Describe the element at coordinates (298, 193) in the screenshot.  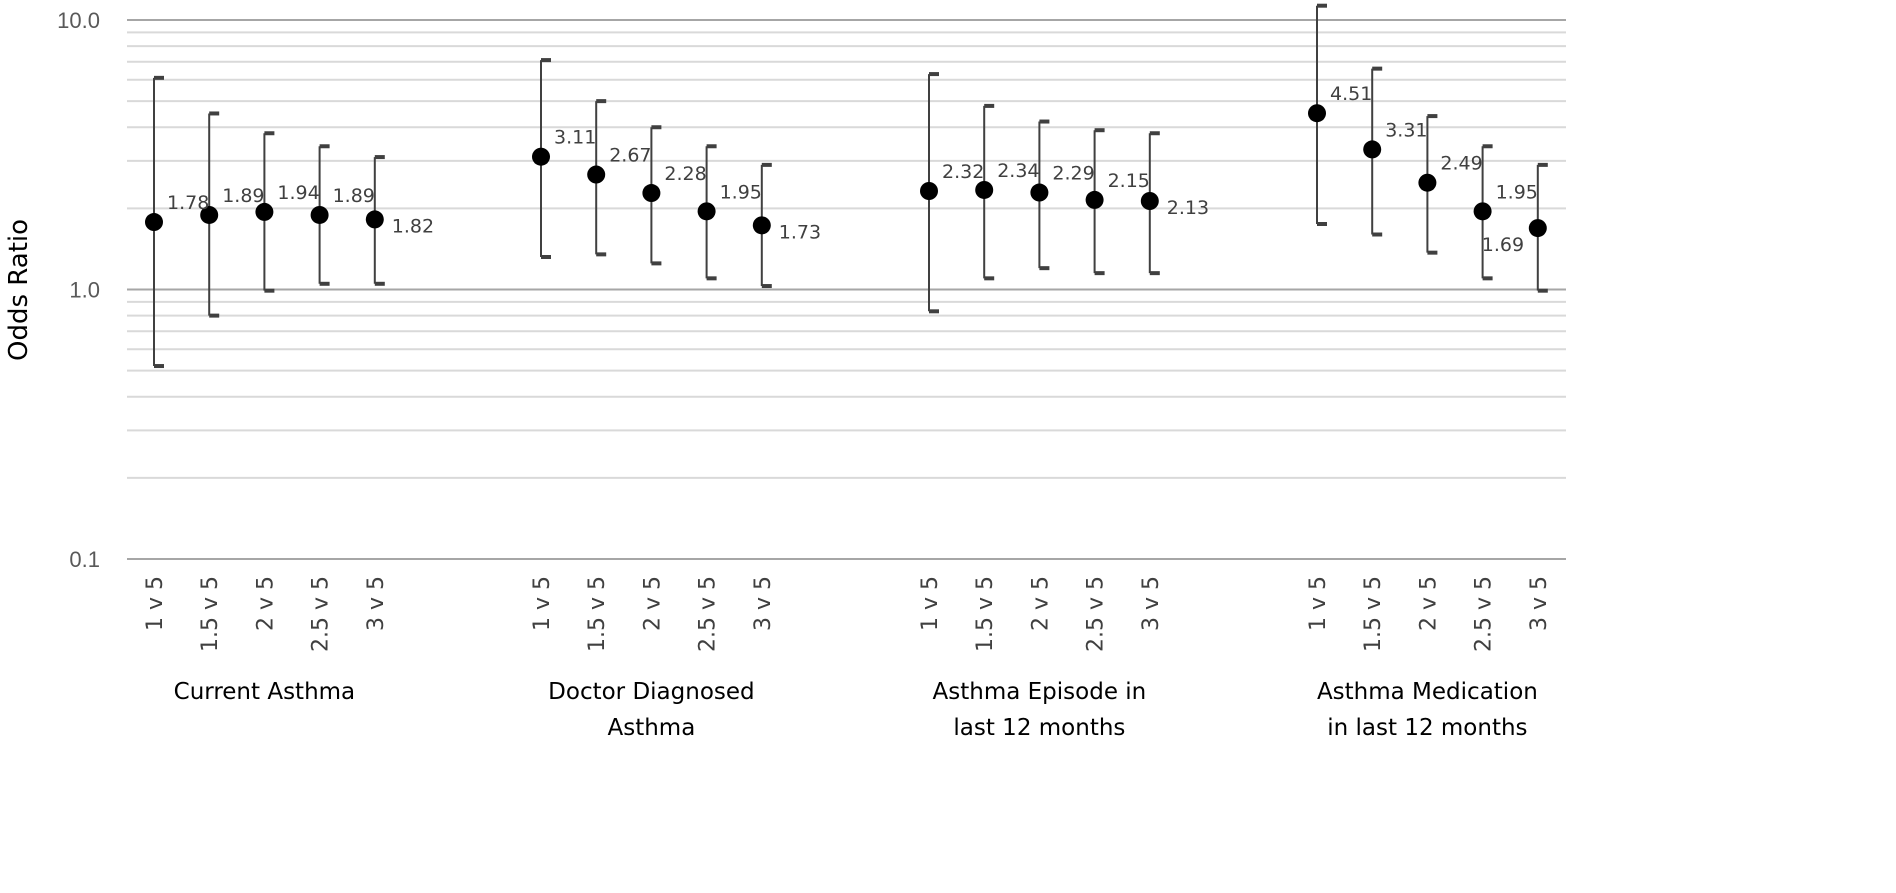
I see `data-label: 1.94` at that location.